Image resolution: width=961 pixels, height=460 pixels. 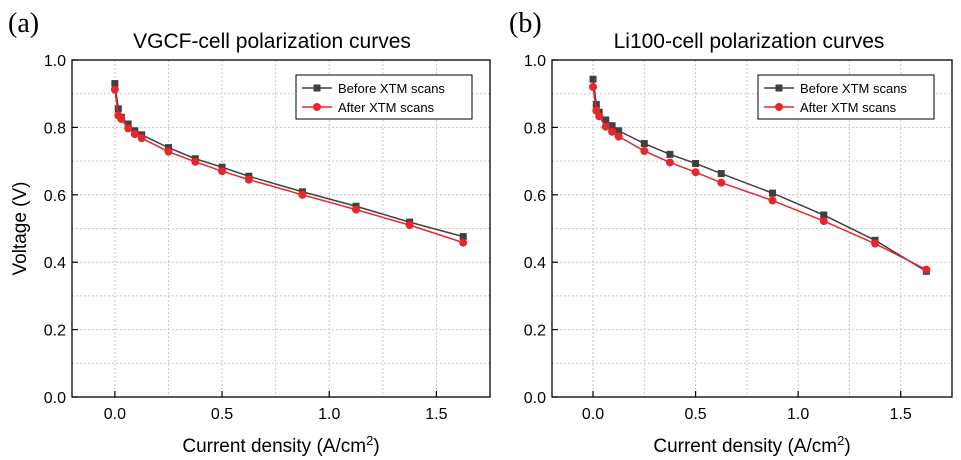 I want to click on panel-label: (a), so click(x=23, y=23).